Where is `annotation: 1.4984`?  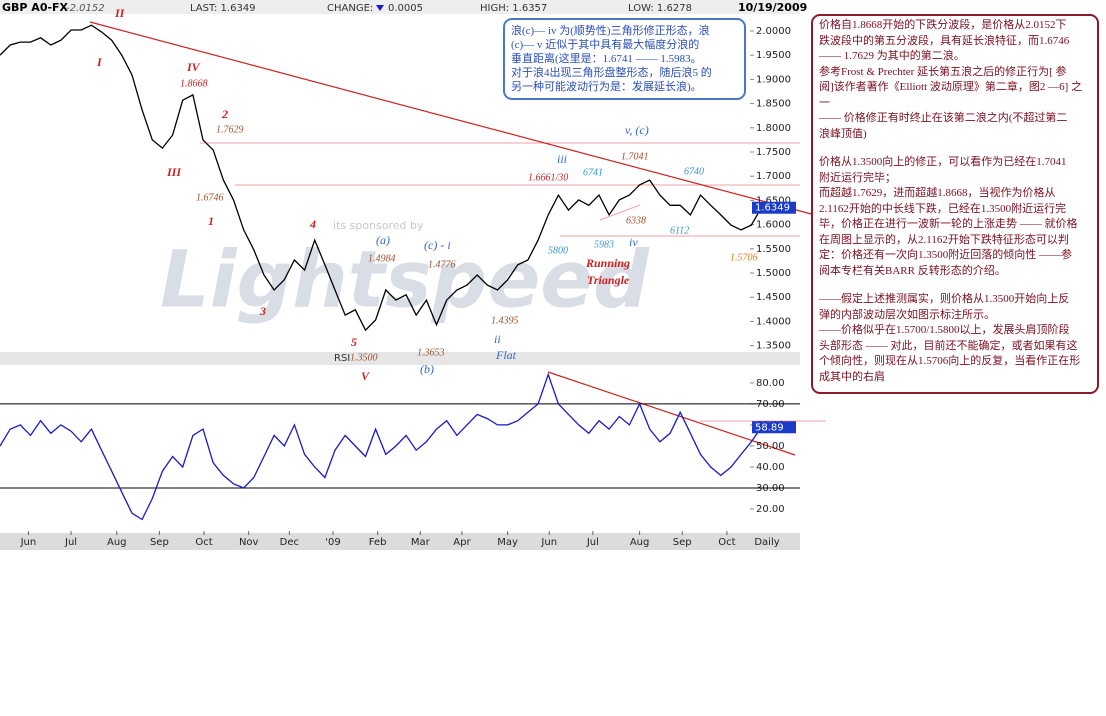
annotation: 1.4984 is located at coordinates (382, 258).